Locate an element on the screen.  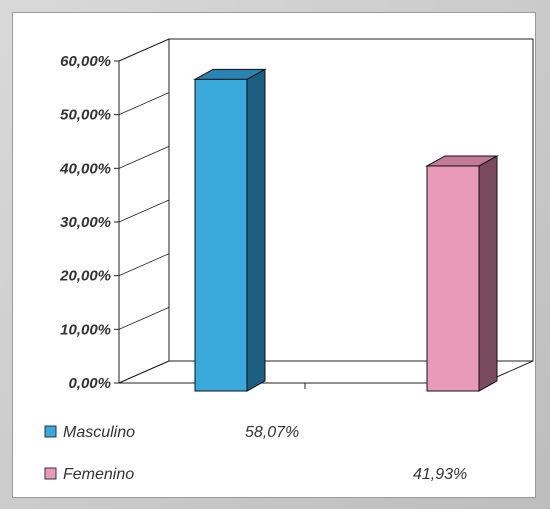
legend-label: Masculino is located at coordinates (99, 432).